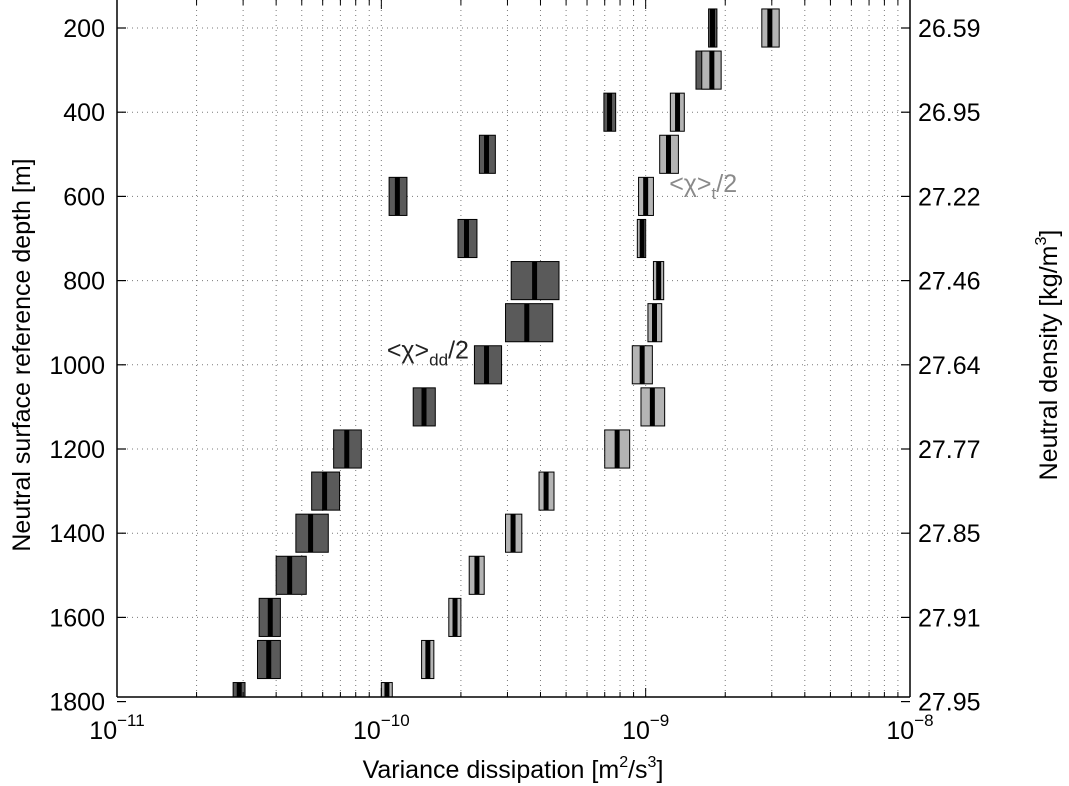 Image resolution: width=1069 pixels, height=786 pixels. Describe the element at coordinates (22, 354) in the screenshot. I see `y-axis-label: Neutral surface reference depth [m]` at that location.